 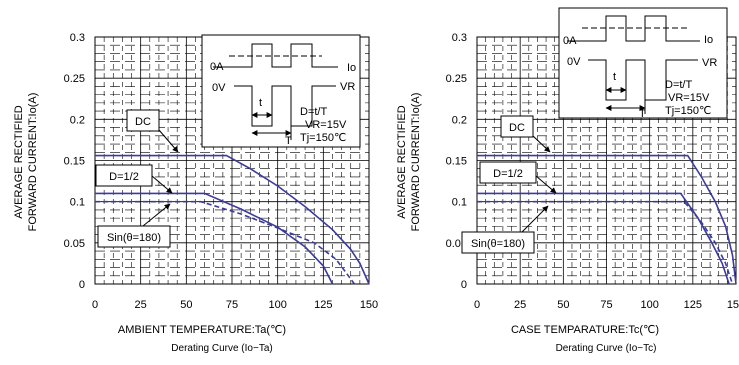 I want to click on chart-caption: Derating Curve (Io−Tc), so click(x=606, y=348).